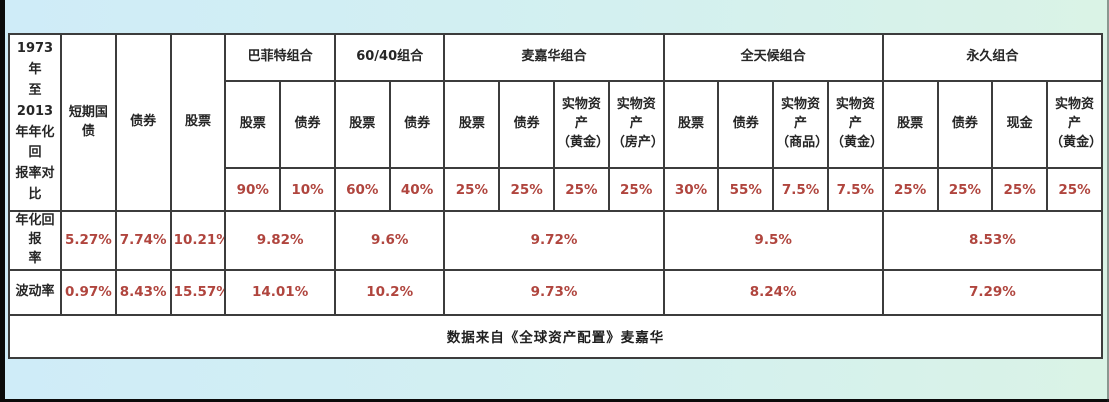 This screenshot has width=1109, height=402. What do you see at coordinates (280, 292) in the screenshot?
I see `volatility-cell: 14.01%` at bounding box center [280, 292].